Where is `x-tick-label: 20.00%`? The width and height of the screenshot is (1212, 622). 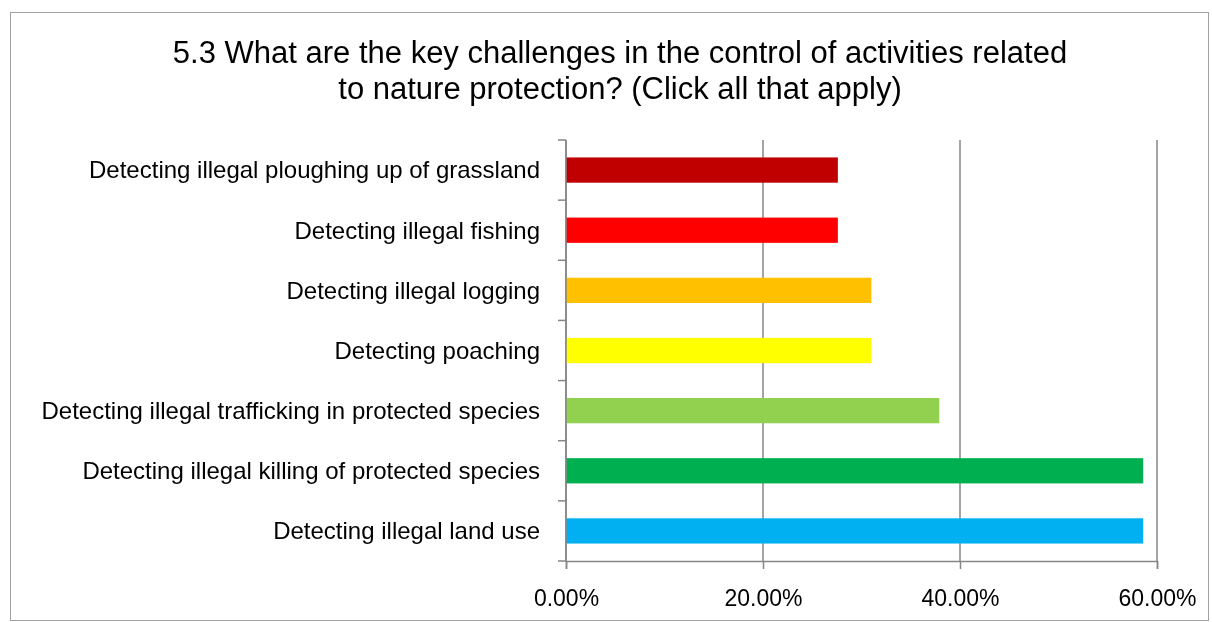 x-tick-label: 20.00% is located at coordinates (763, 598).